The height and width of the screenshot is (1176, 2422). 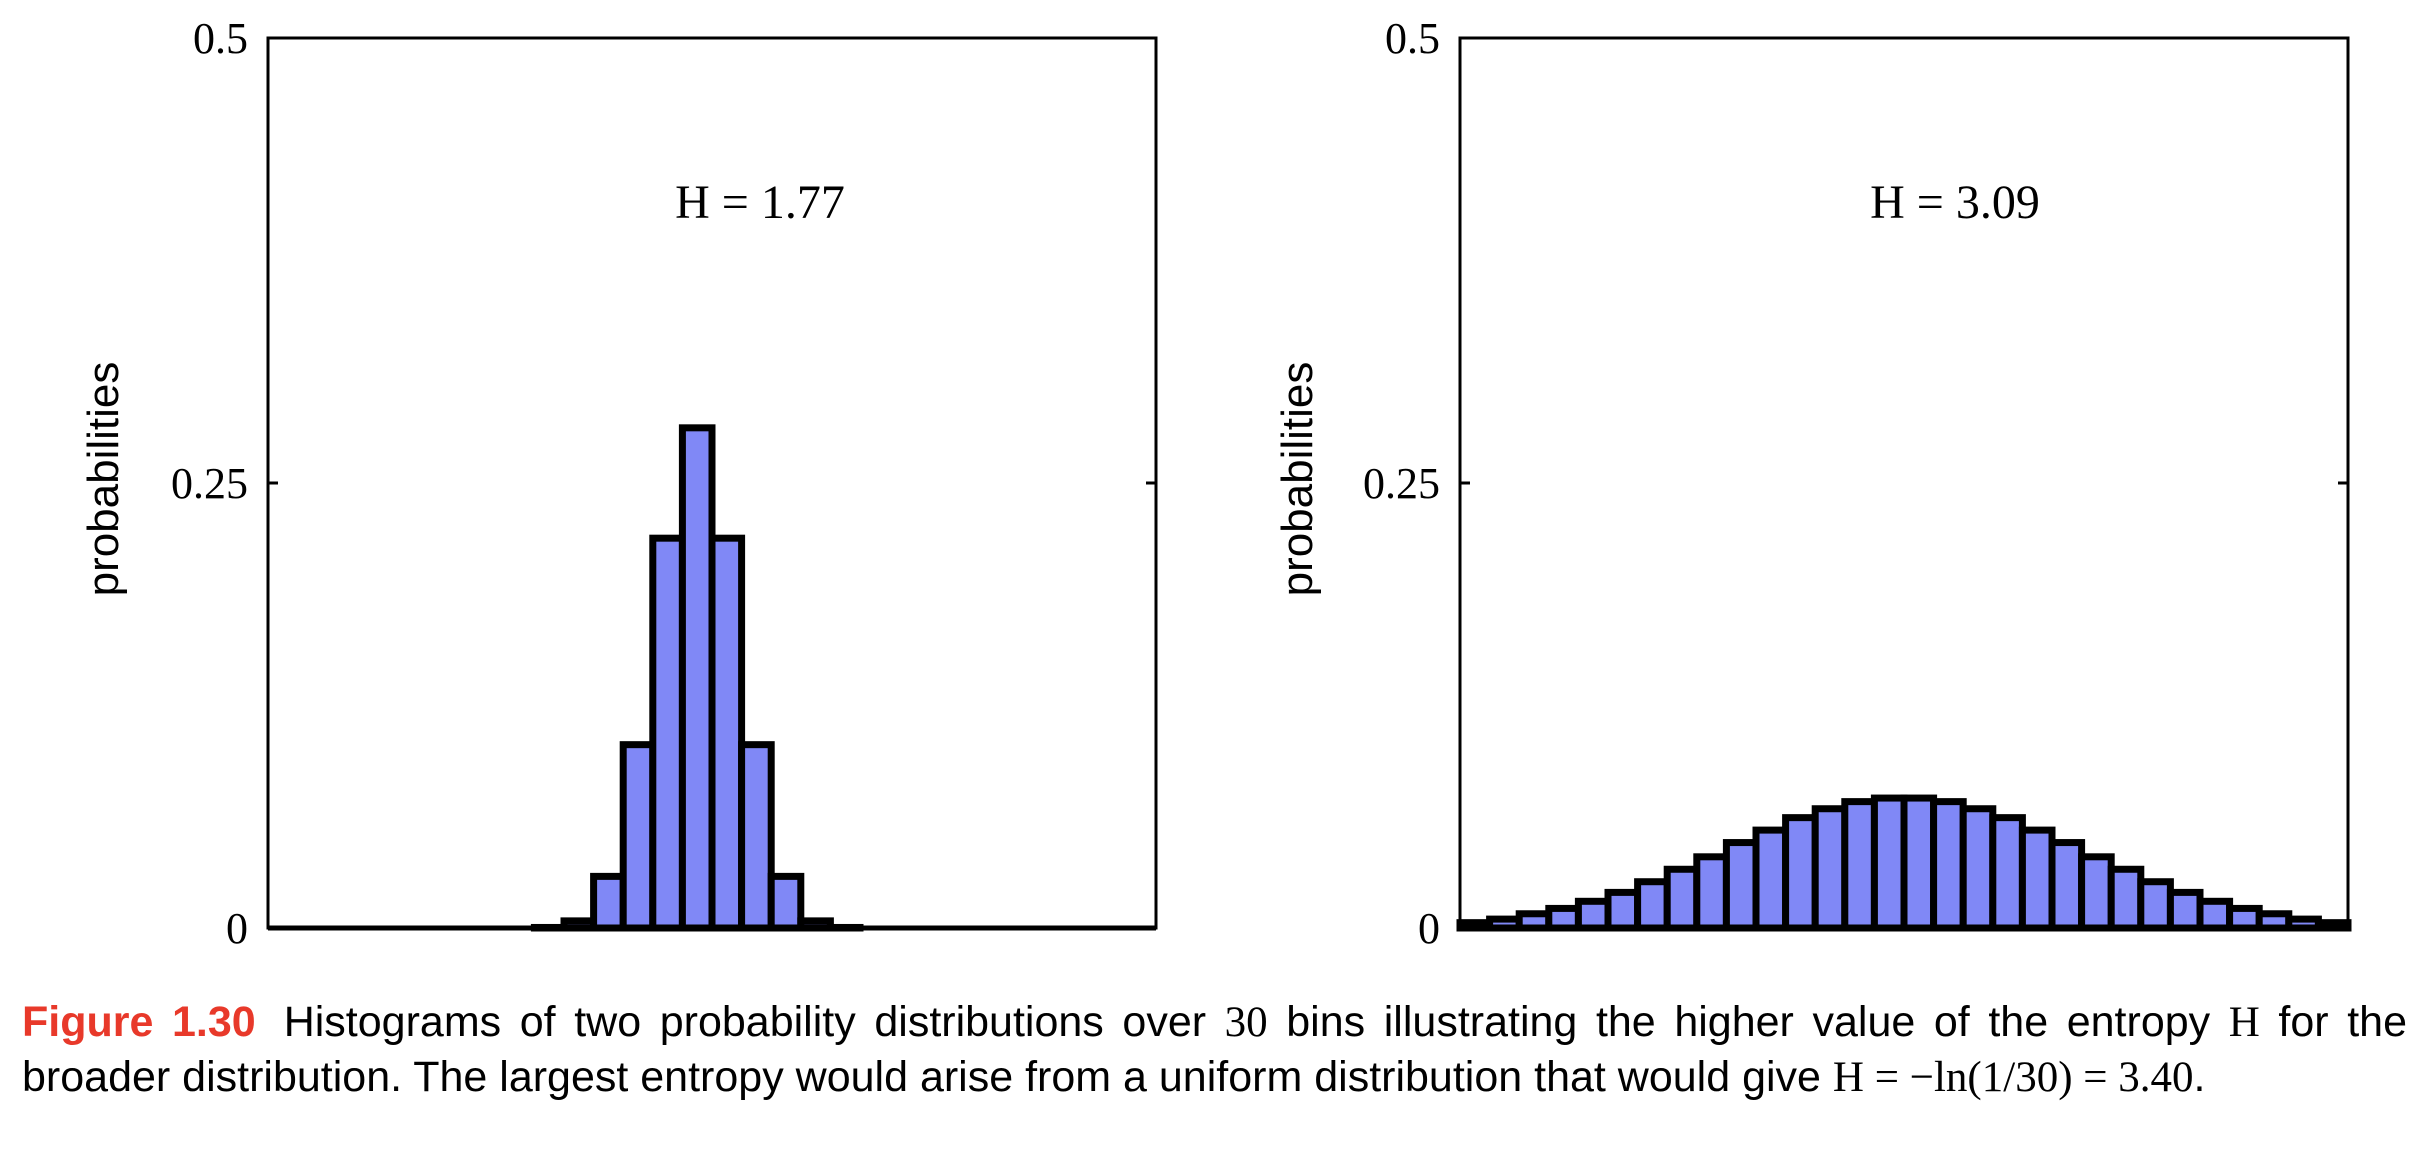 I want to click on caption-math-entropy: H, so click(x=2244, y=1022).